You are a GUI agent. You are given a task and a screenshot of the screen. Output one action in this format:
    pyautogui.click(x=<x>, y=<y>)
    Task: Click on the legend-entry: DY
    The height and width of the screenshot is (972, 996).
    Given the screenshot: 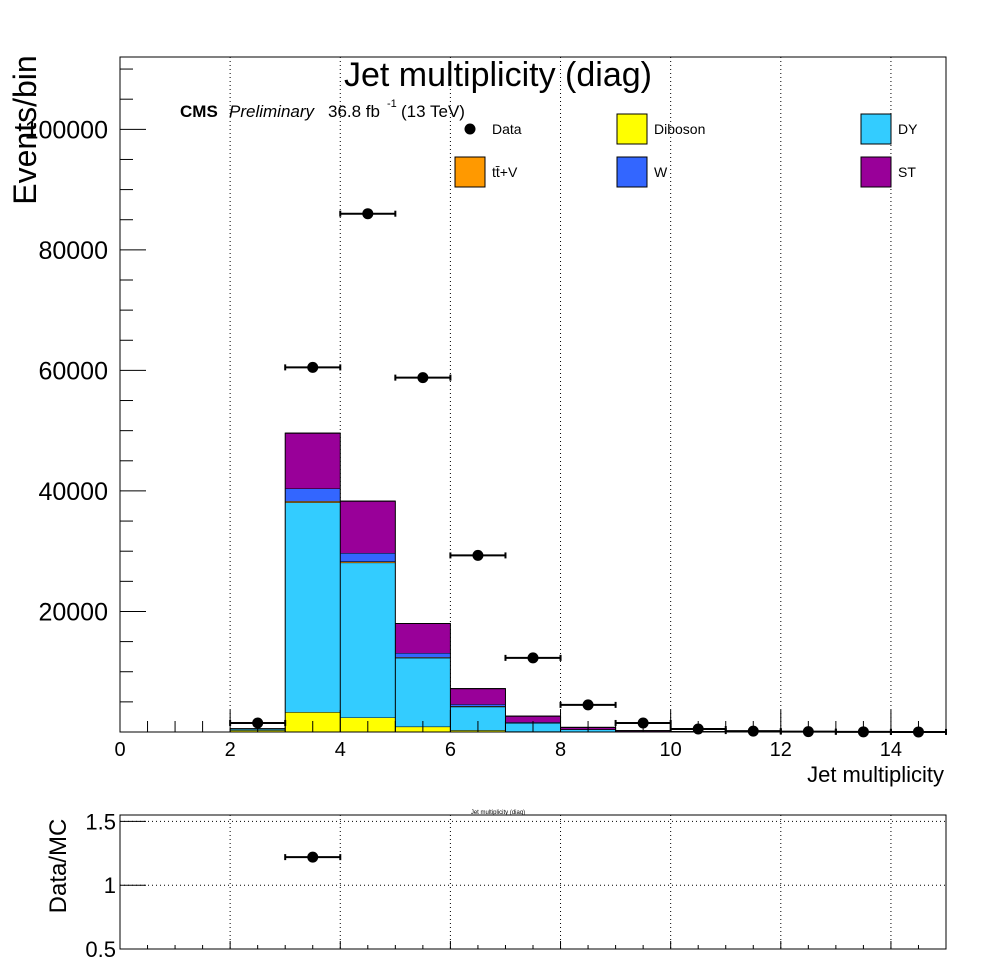 What is the action you would take?
    pyautogui.click(x=889, y=129)
    